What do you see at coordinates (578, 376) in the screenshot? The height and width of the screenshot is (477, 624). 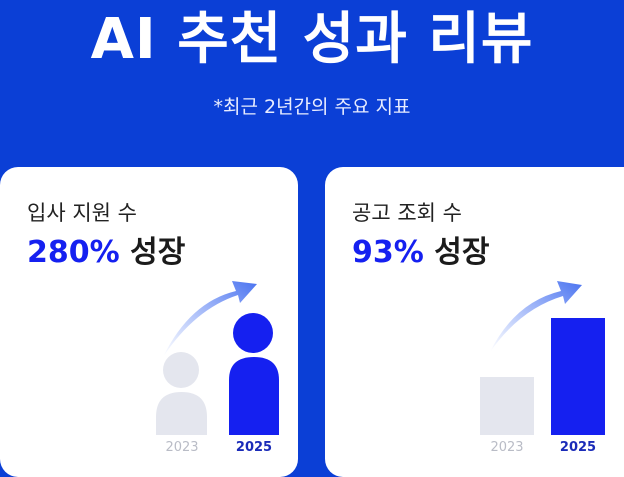 I see `bar-2025` at bounding box center [578, 376].